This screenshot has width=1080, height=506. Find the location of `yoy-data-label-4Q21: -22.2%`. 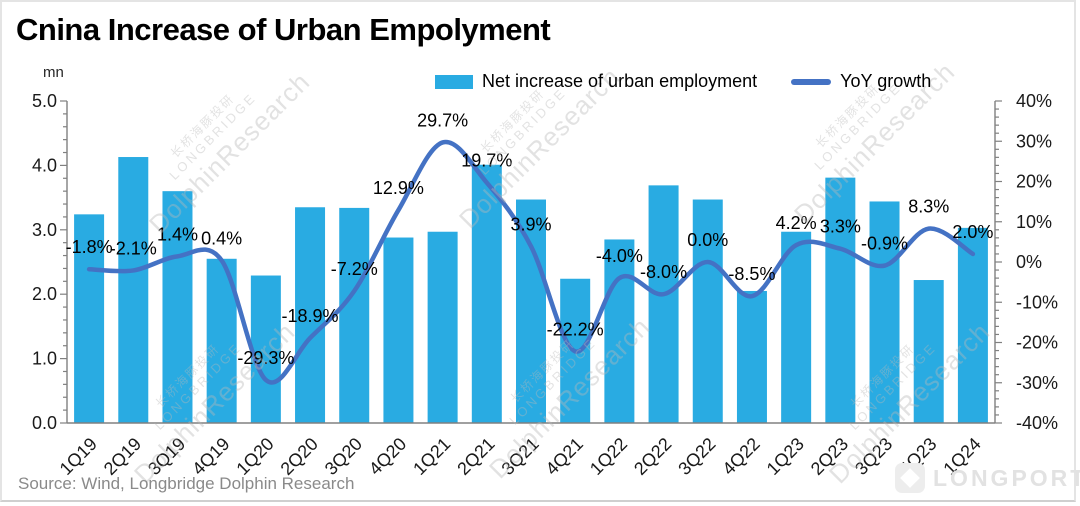

yoy-data-label-4Q21: -22.2% is located at coordinates (575, 329).